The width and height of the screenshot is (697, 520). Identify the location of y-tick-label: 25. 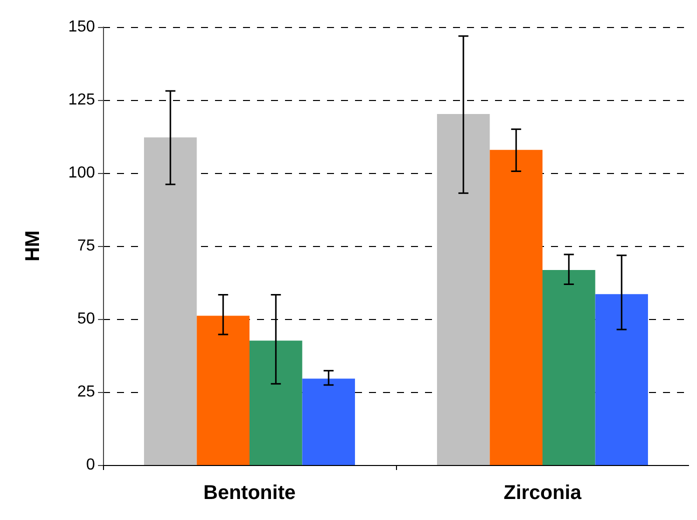
(86, 392).